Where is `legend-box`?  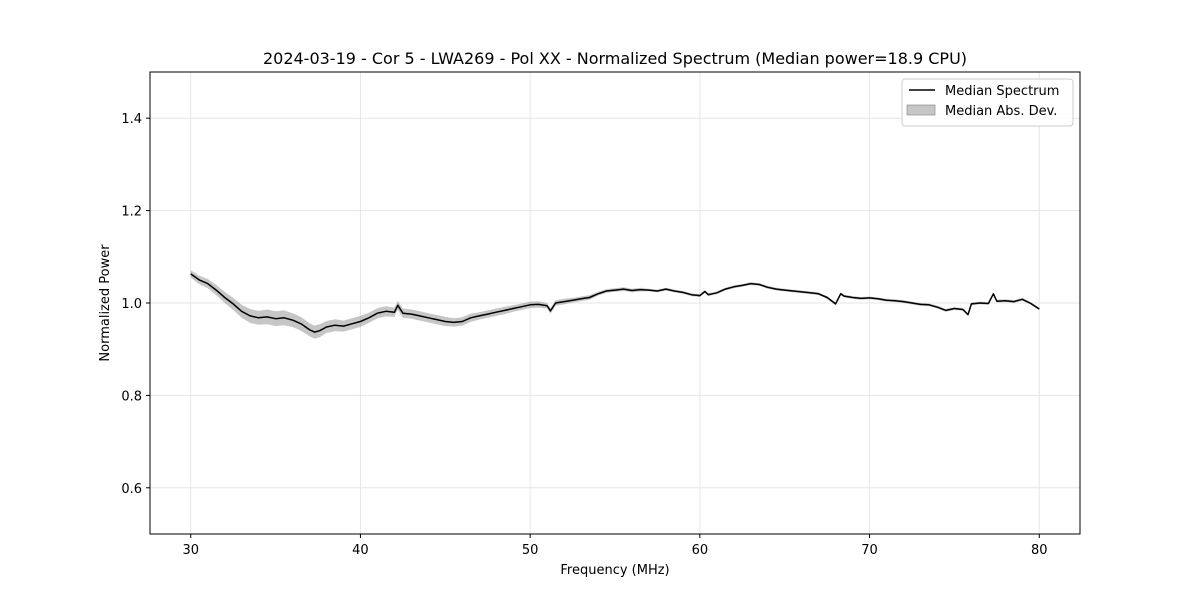 legend-box is located at coordinates (987, 102).